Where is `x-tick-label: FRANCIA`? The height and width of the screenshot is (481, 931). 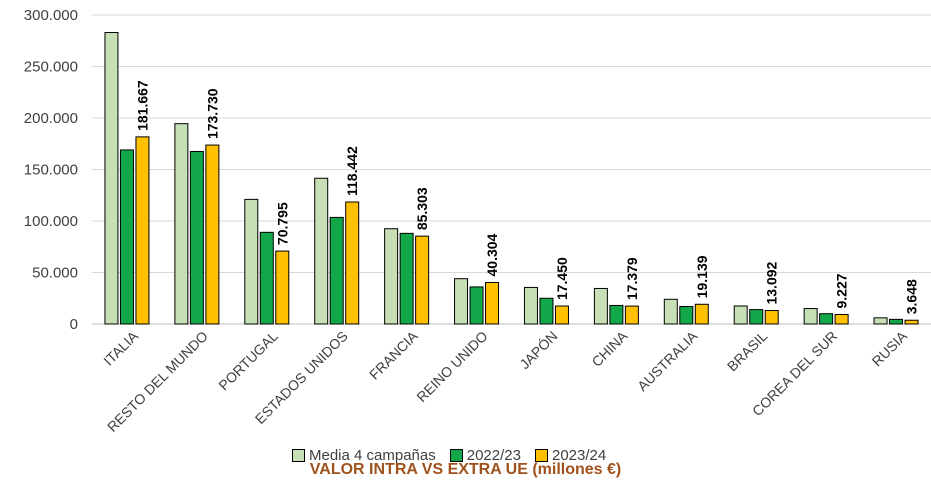 x-tick-label: FRANCIA is located at coordinates (393, 354).